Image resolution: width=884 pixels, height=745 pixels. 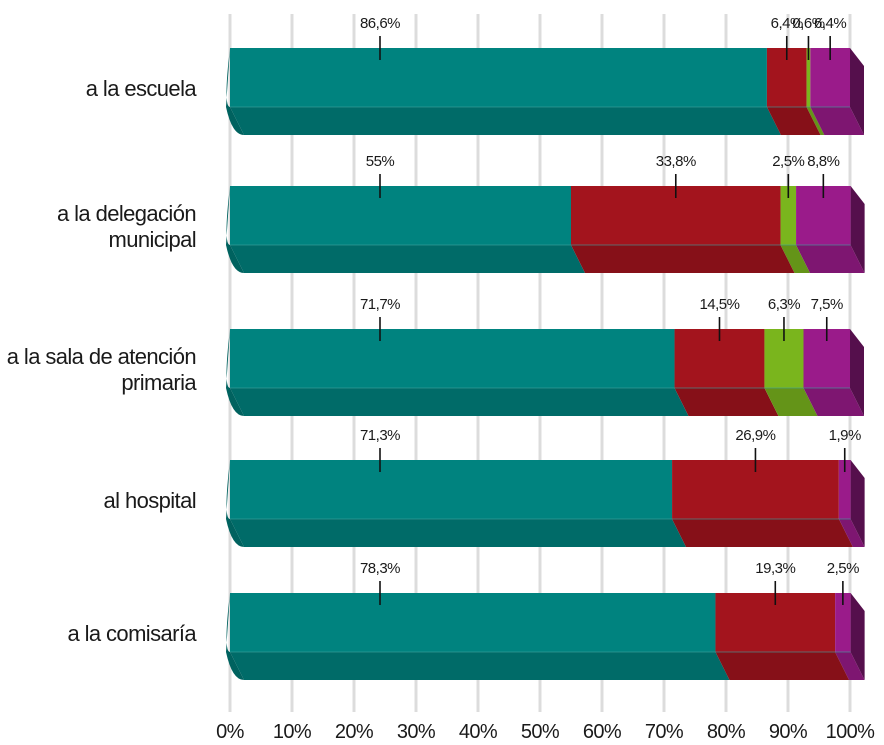 What do you see at coordinates (775, 568) in the screenshot?
I see `data-label: 19,3%` at bounding box center [775, 568].